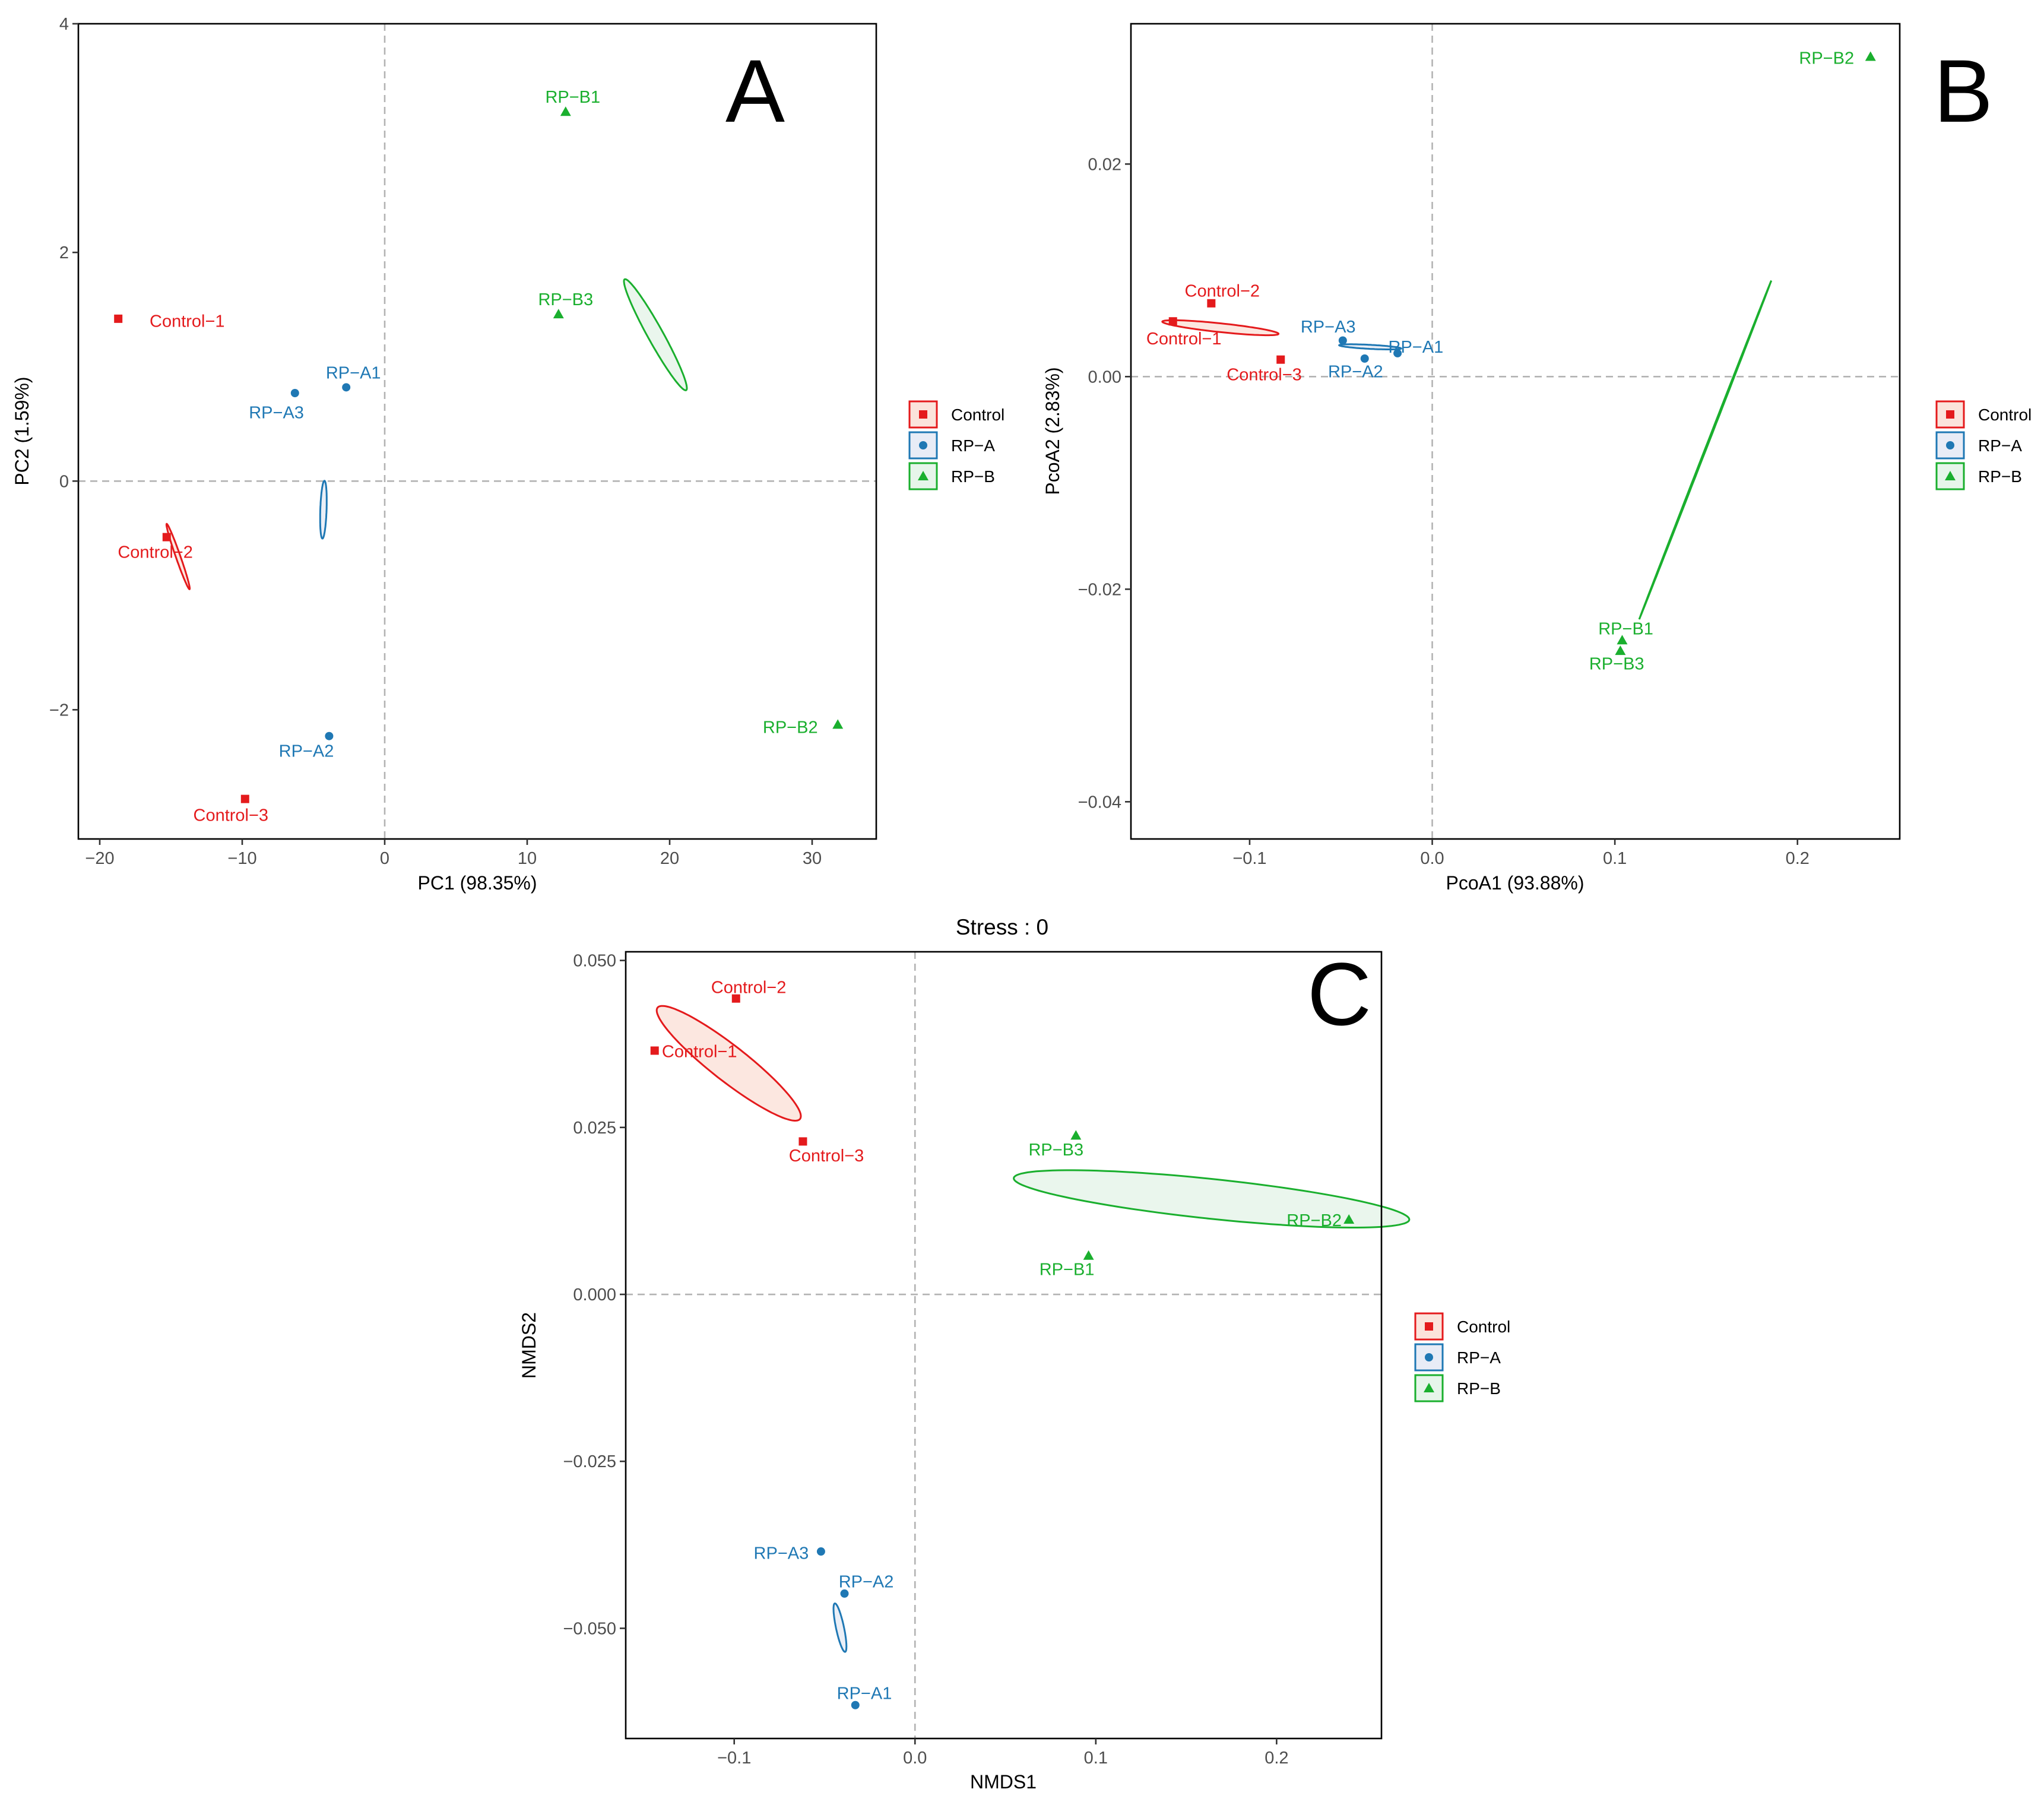  I want to click on panel-b-point-rp-b1, so click(1623, 640).